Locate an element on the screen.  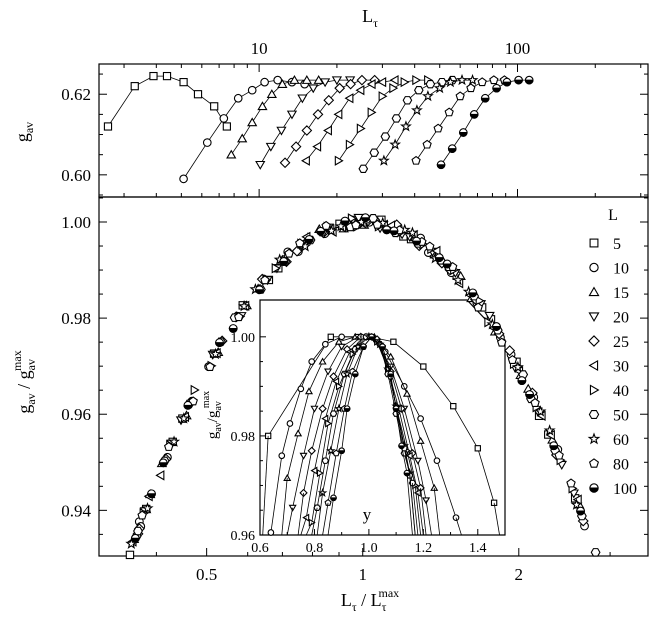
main-xlabel: Lτ / Lτmax is located at coordinates (370, 600).